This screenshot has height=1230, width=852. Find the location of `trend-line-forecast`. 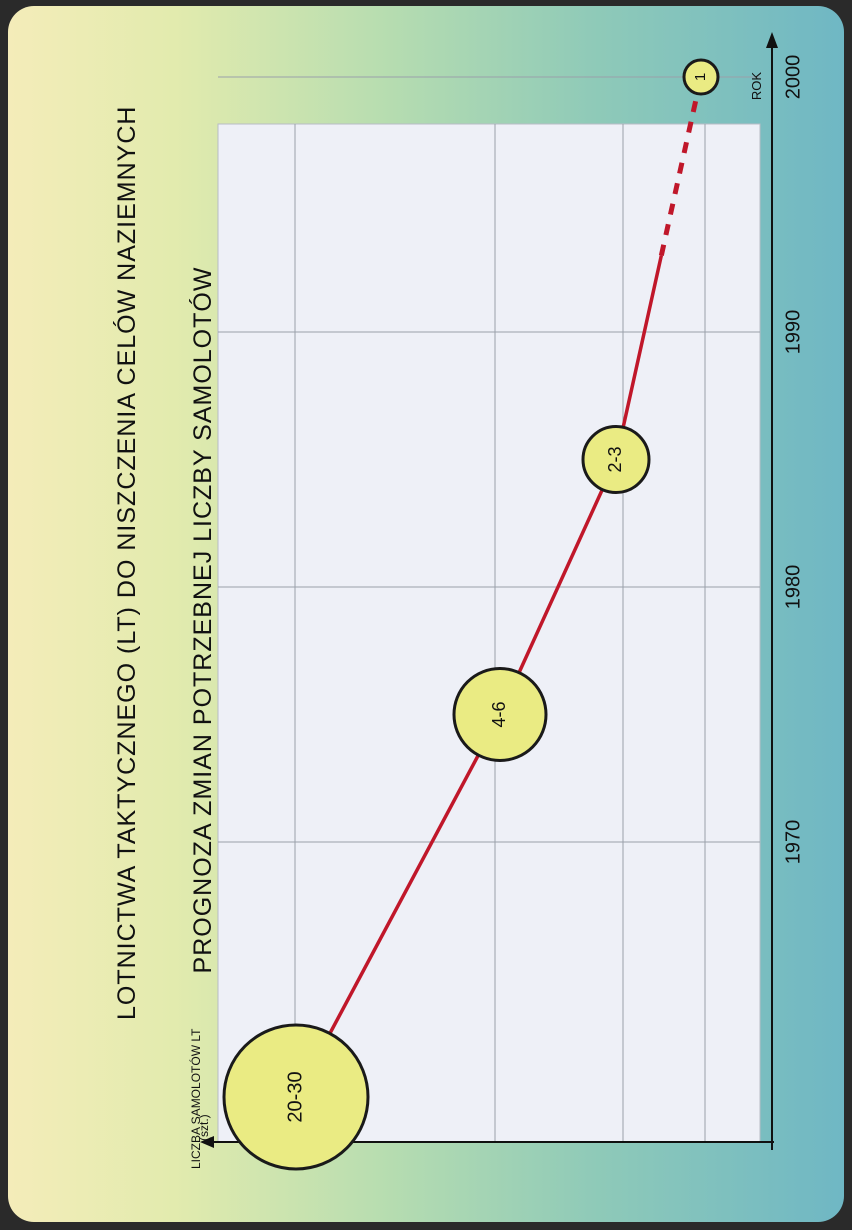

trend-line-forecast is located at coordinates (681, 166).